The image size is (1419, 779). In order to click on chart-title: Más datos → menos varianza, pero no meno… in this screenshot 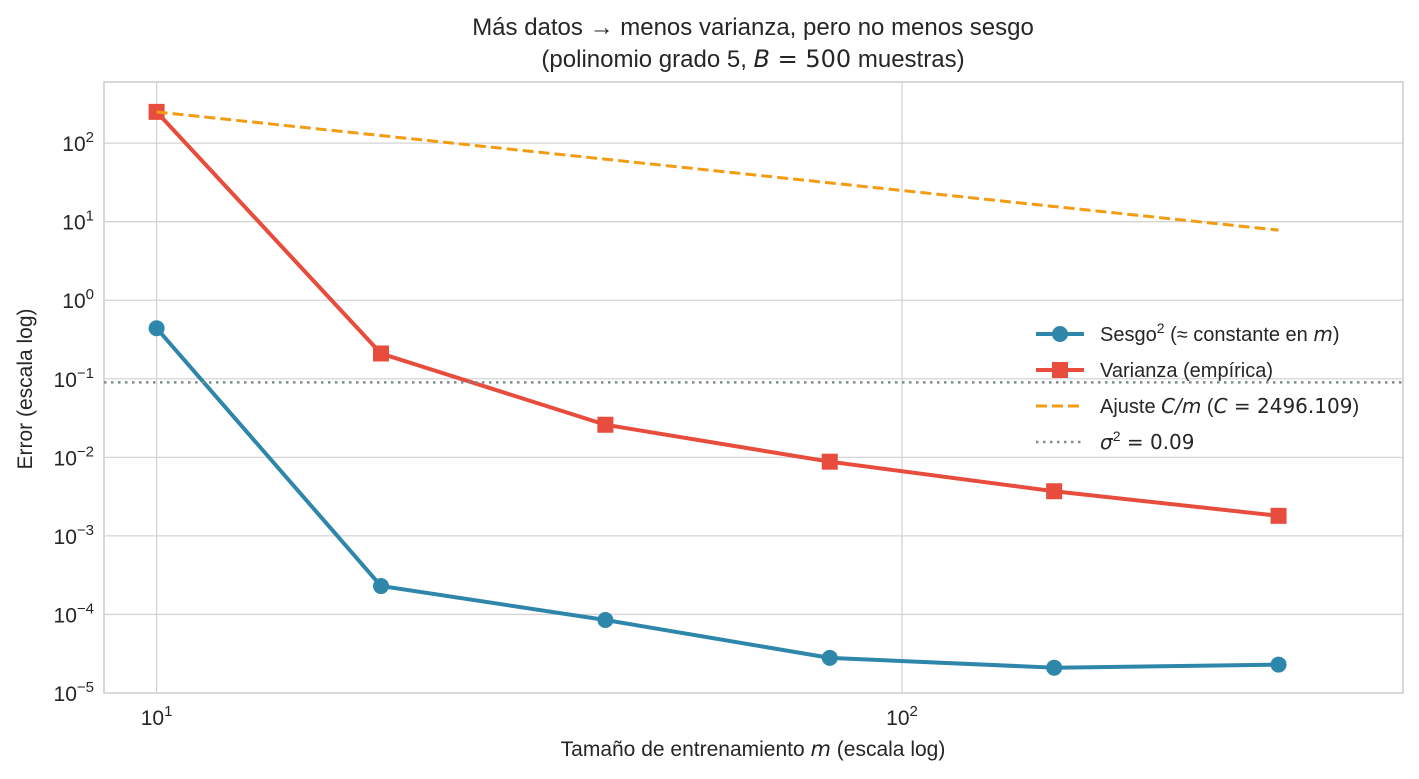, I will do `click(753, 27)`.